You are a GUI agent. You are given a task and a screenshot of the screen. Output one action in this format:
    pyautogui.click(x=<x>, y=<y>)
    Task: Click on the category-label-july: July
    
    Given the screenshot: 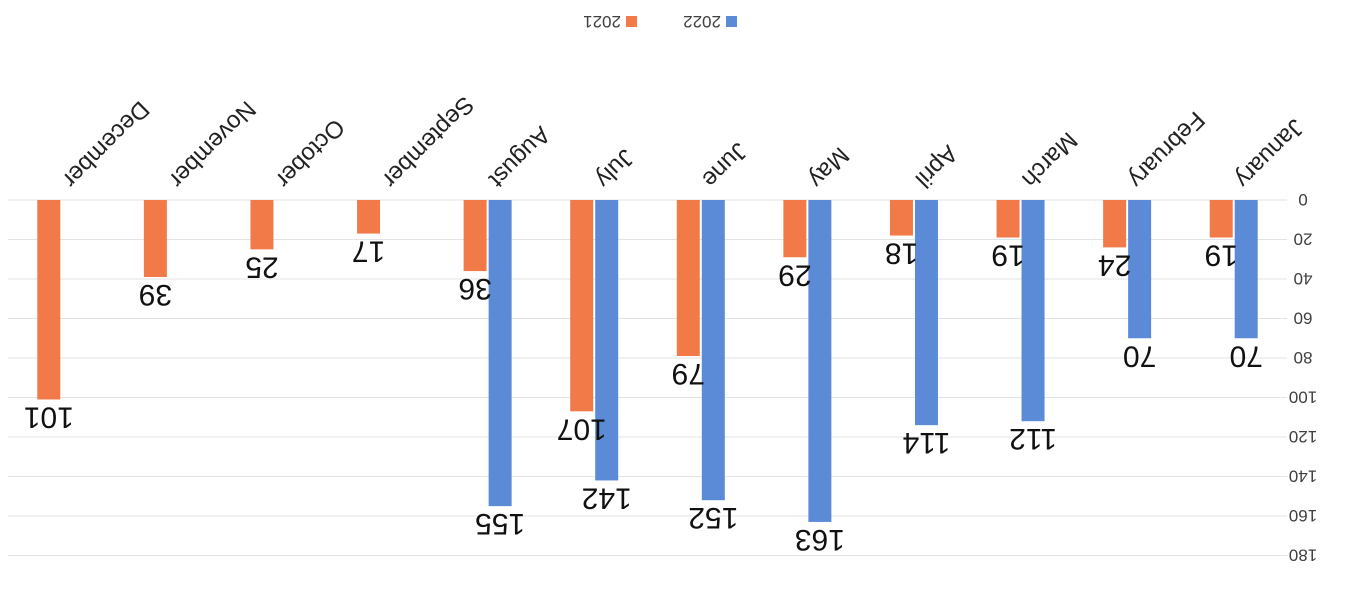 What is the action you would take?
    pyautogui.click(x=614, y=168)
    